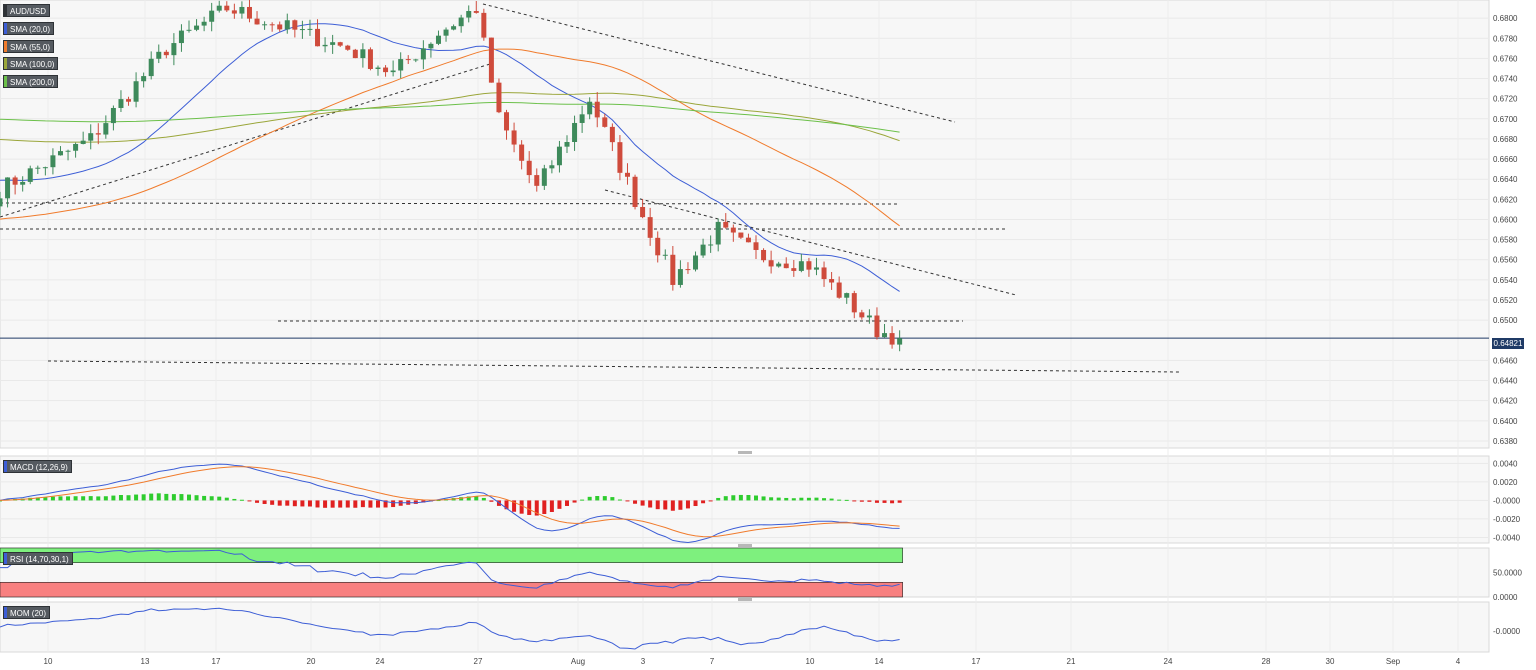 The width and height of the screenshot is (1536, 670). I want to click on time-tick-label: 3, so click(643, 661).